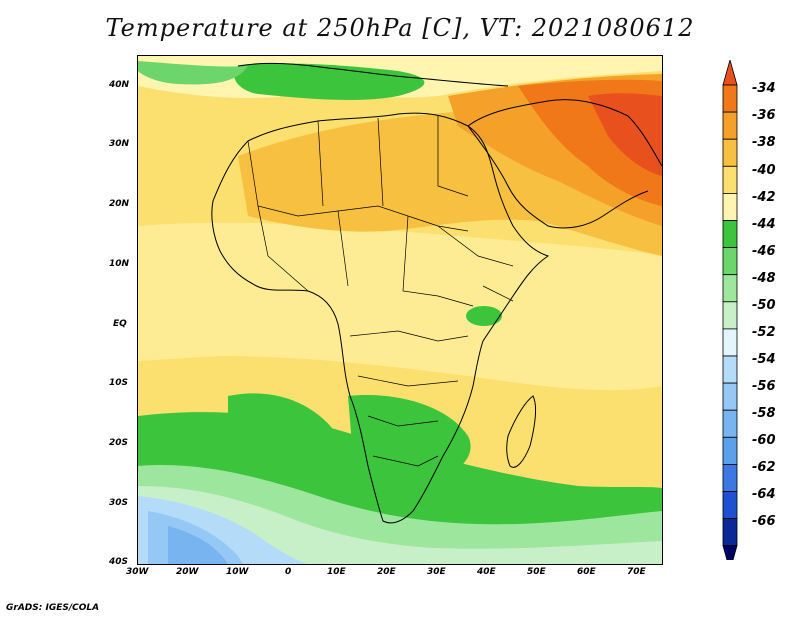 This screenshot has height=618, width=800. Describe the element at coordinates (521, 431) in the screenshot. I see `madagascar-coastline` at that location.